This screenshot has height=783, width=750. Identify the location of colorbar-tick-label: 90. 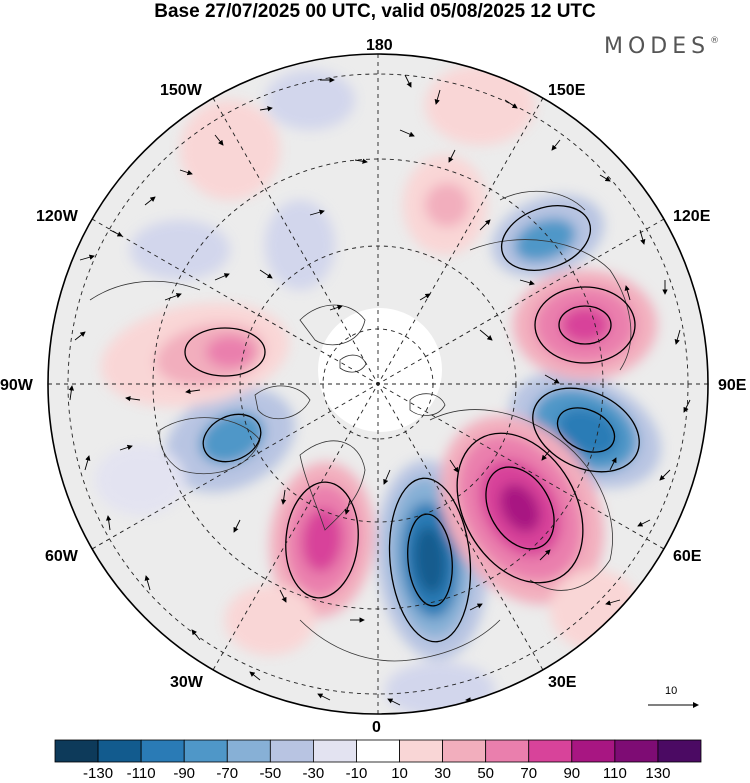
(572, 773).